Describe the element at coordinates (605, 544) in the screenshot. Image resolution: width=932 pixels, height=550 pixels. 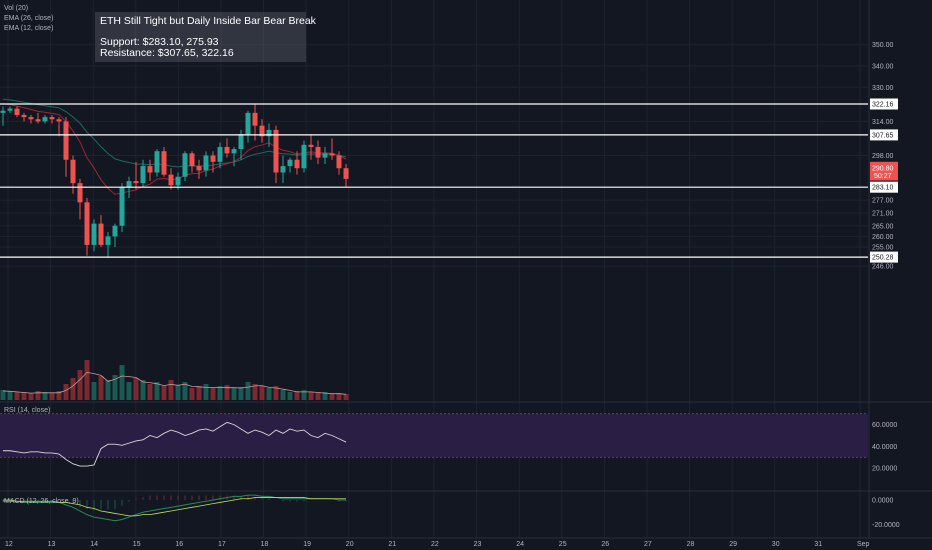
I see `x-tick-label: 26` at that location.